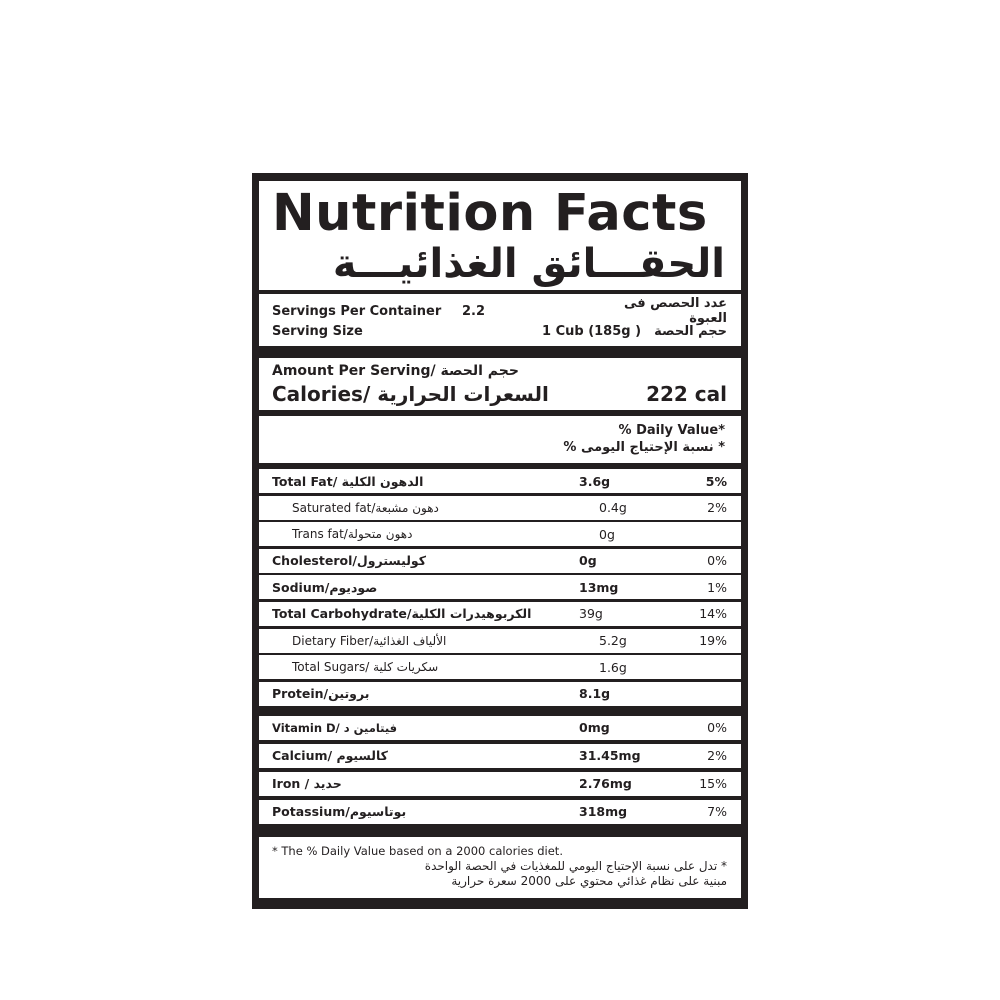 This screenshot has width=1000, height=1000. Describe the element at coordinates (613, 667) in the screenshot. I see `nutrient-amount: 1.6g` at that location.